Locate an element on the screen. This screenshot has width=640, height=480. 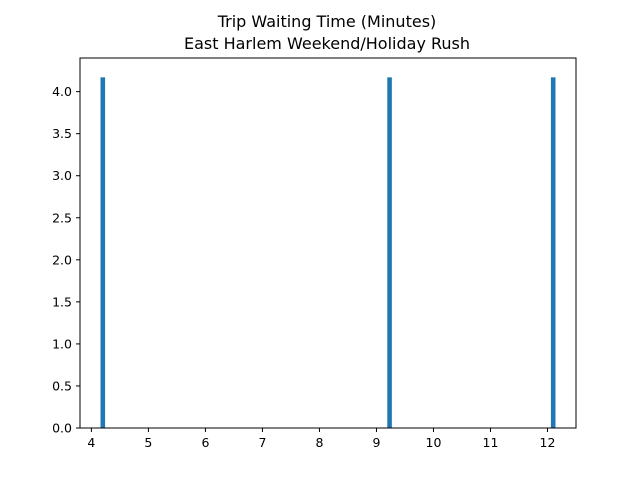
y-tick-label: 2.0 is located at coordinates (62, 259).